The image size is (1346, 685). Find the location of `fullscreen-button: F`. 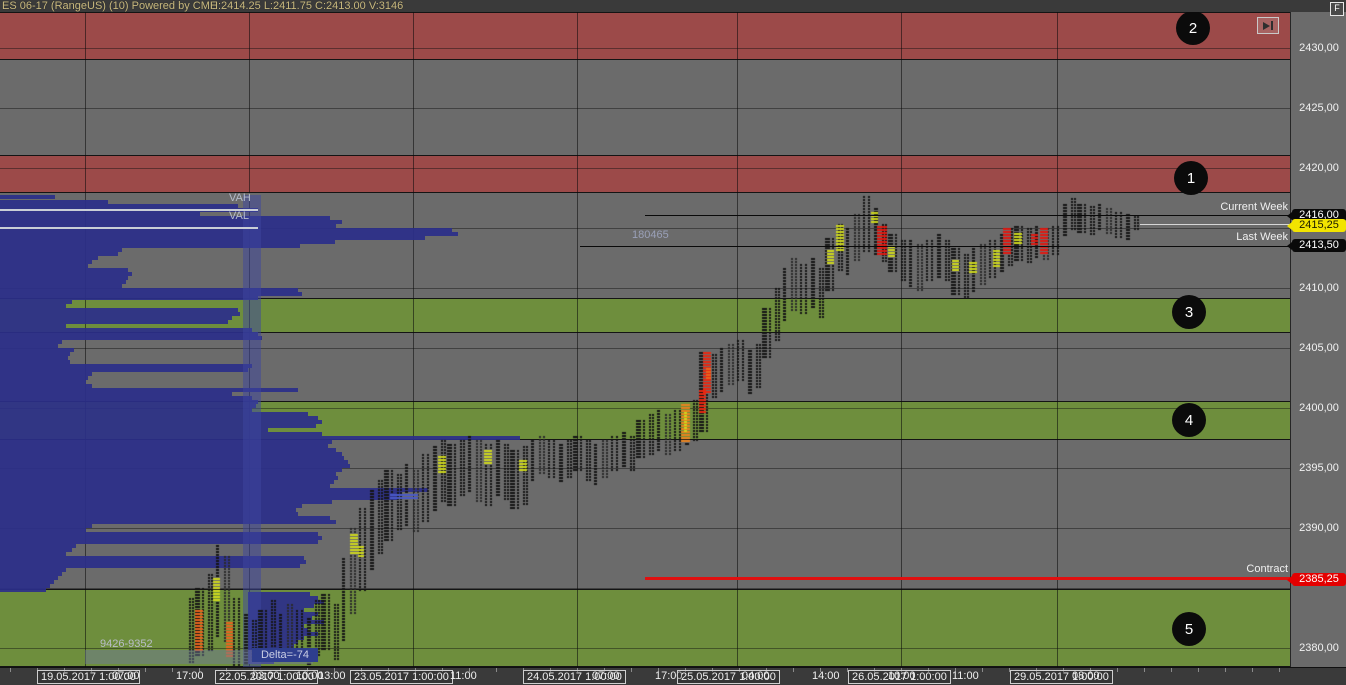

fullscreen-button: F is located at coordinates (1337, 9).